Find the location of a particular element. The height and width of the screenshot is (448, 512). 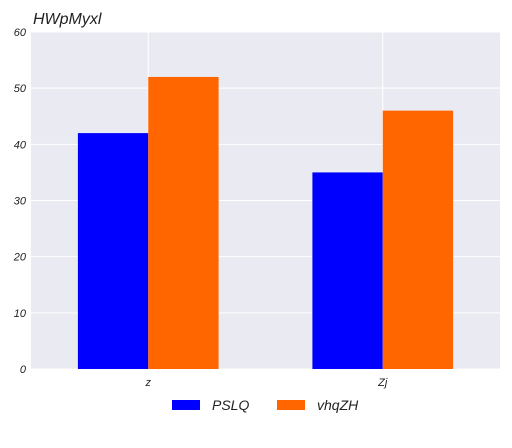

x-axis-ticks: z Zj is located at coordinates (266, 383).